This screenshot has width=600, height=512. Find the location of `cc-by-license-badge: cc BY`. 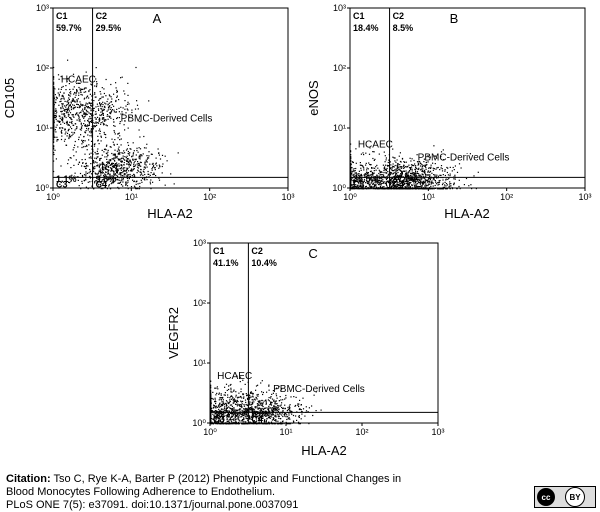

cc-by-license-badge: cc BY is located at coordinates (565, 497).